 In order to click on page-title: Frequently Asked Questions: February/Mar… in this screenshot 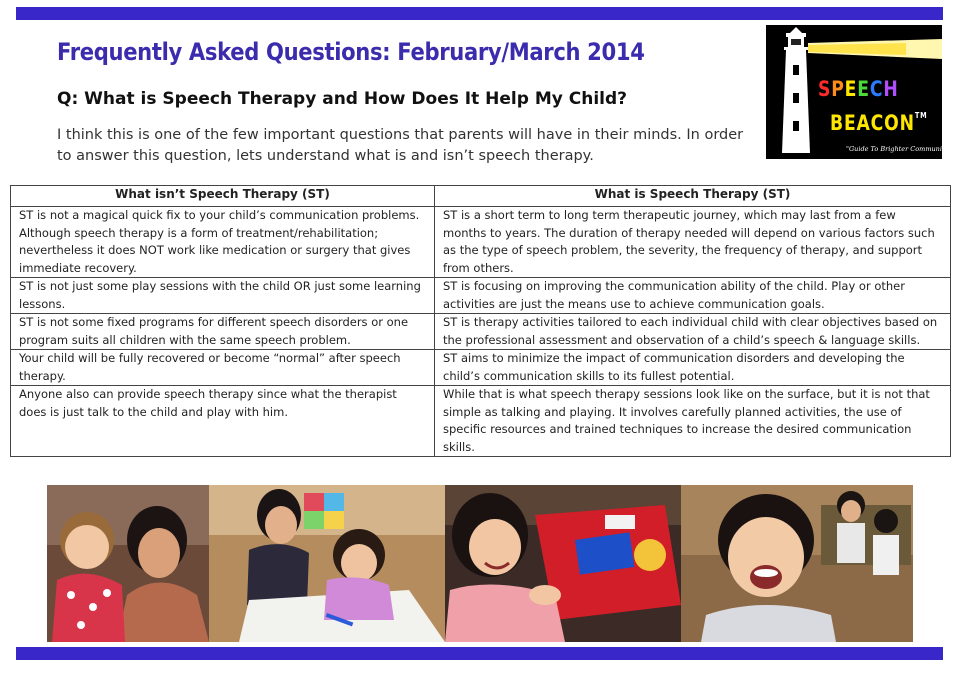, I will do `click(351, 52)`.